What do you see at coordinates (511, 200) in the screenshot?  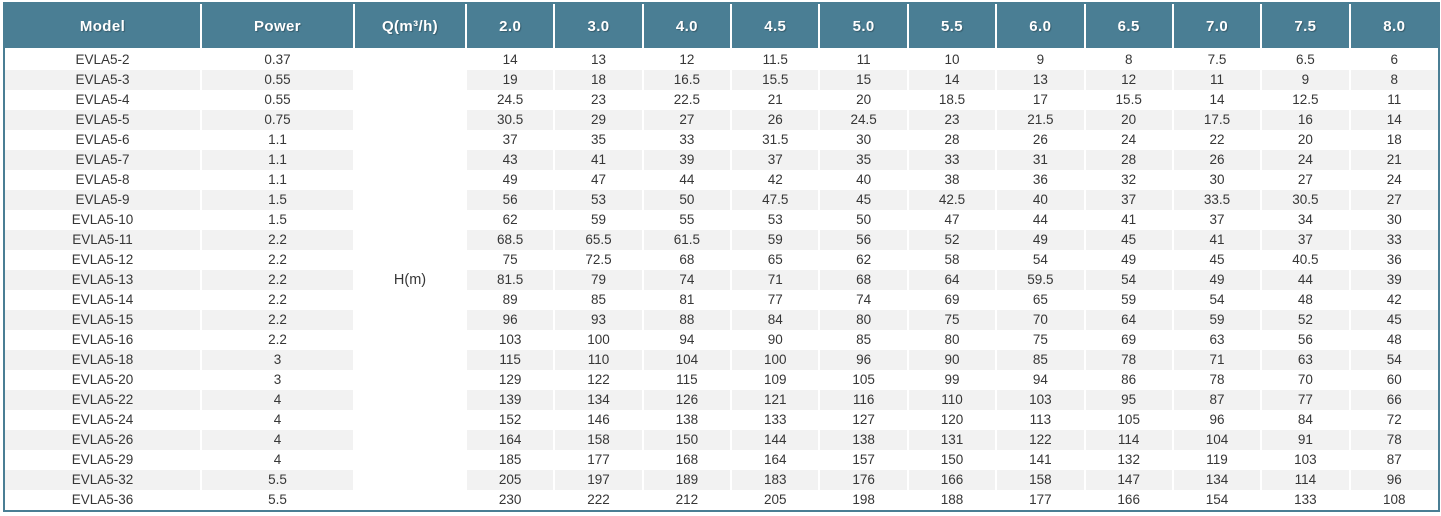 I see `head-value-cell: 56` at bounding box center [511, 200].